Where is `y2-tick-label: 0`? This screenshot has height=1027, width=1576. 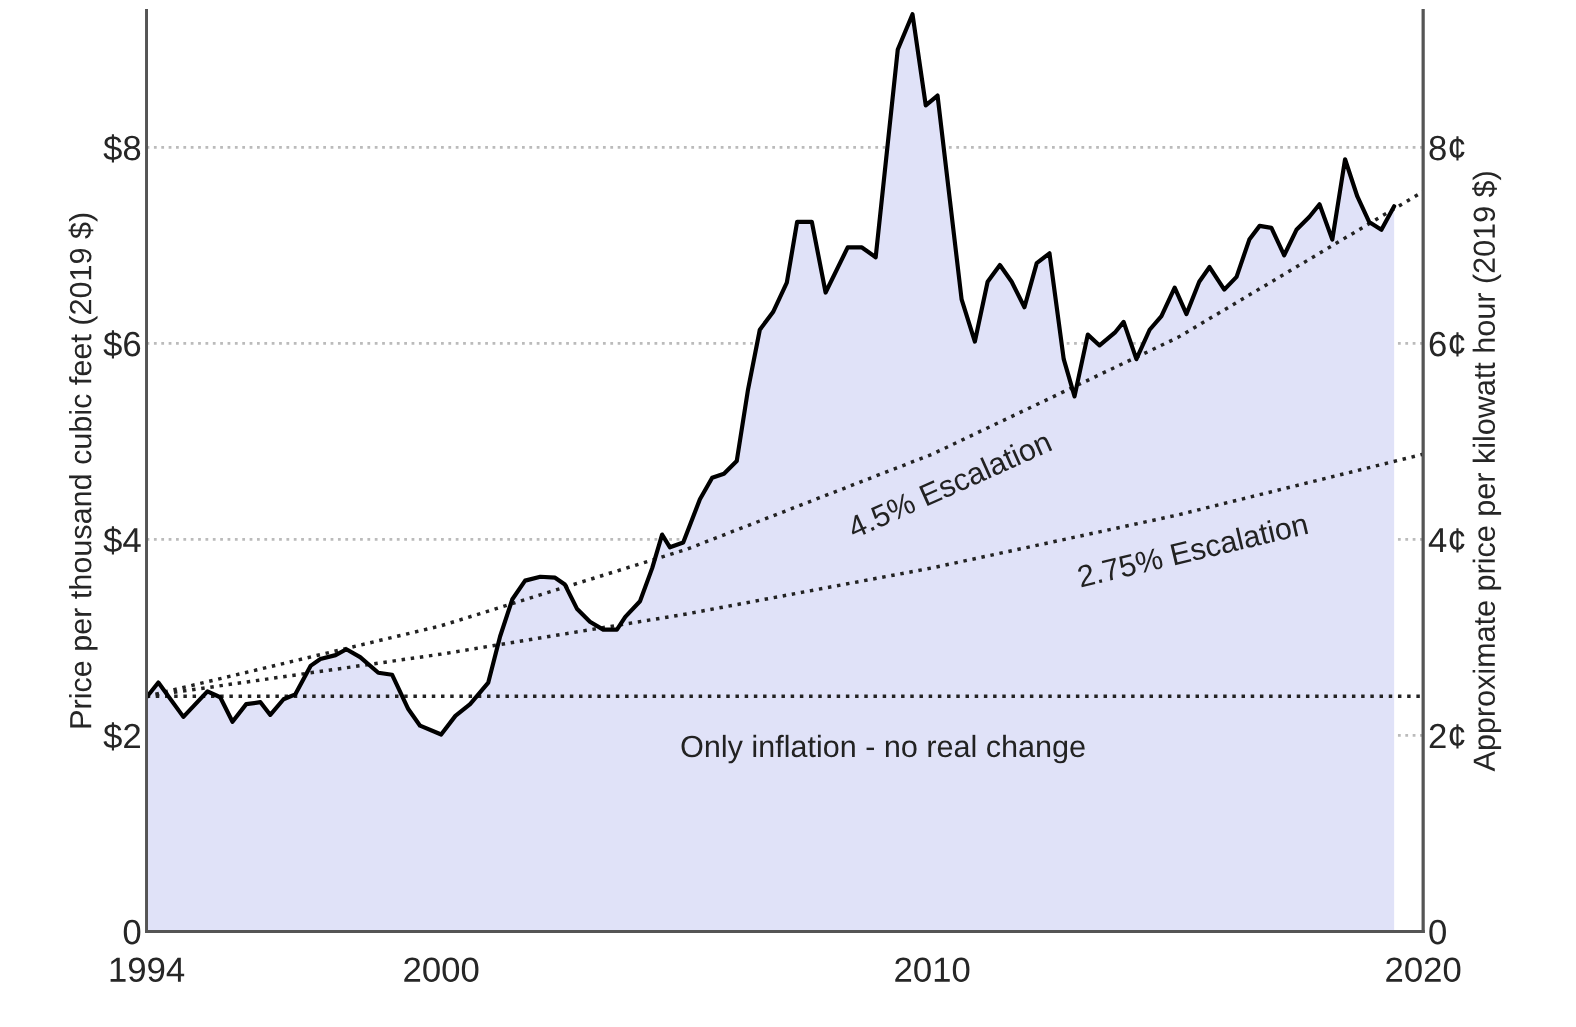
y2-tick-label: 0 is located at coordinates (1437, 932).